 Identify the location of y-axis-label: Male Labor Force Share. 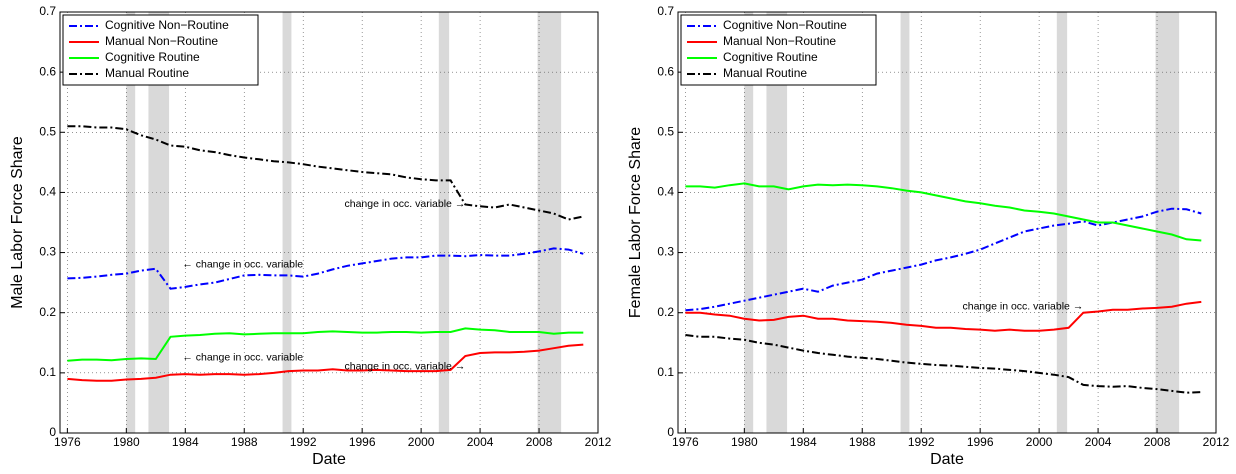
(17, 222).